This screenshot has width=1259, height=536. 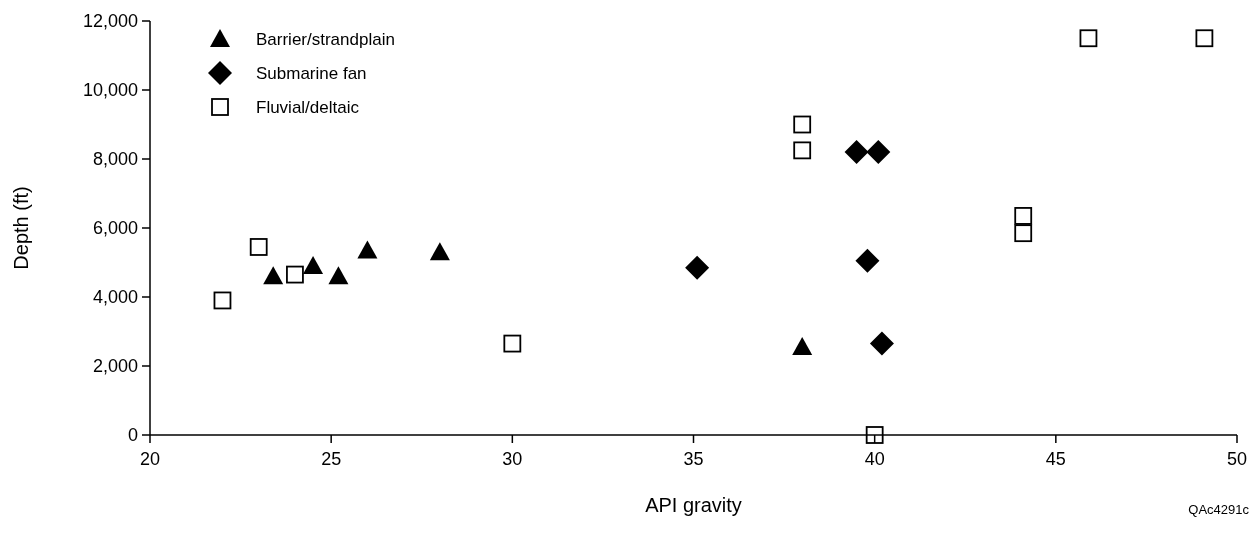 What do you see at coordinates (512, 459) in the screenshot?
I see `x-tick-label: 30` at bounding box center [512, 459].